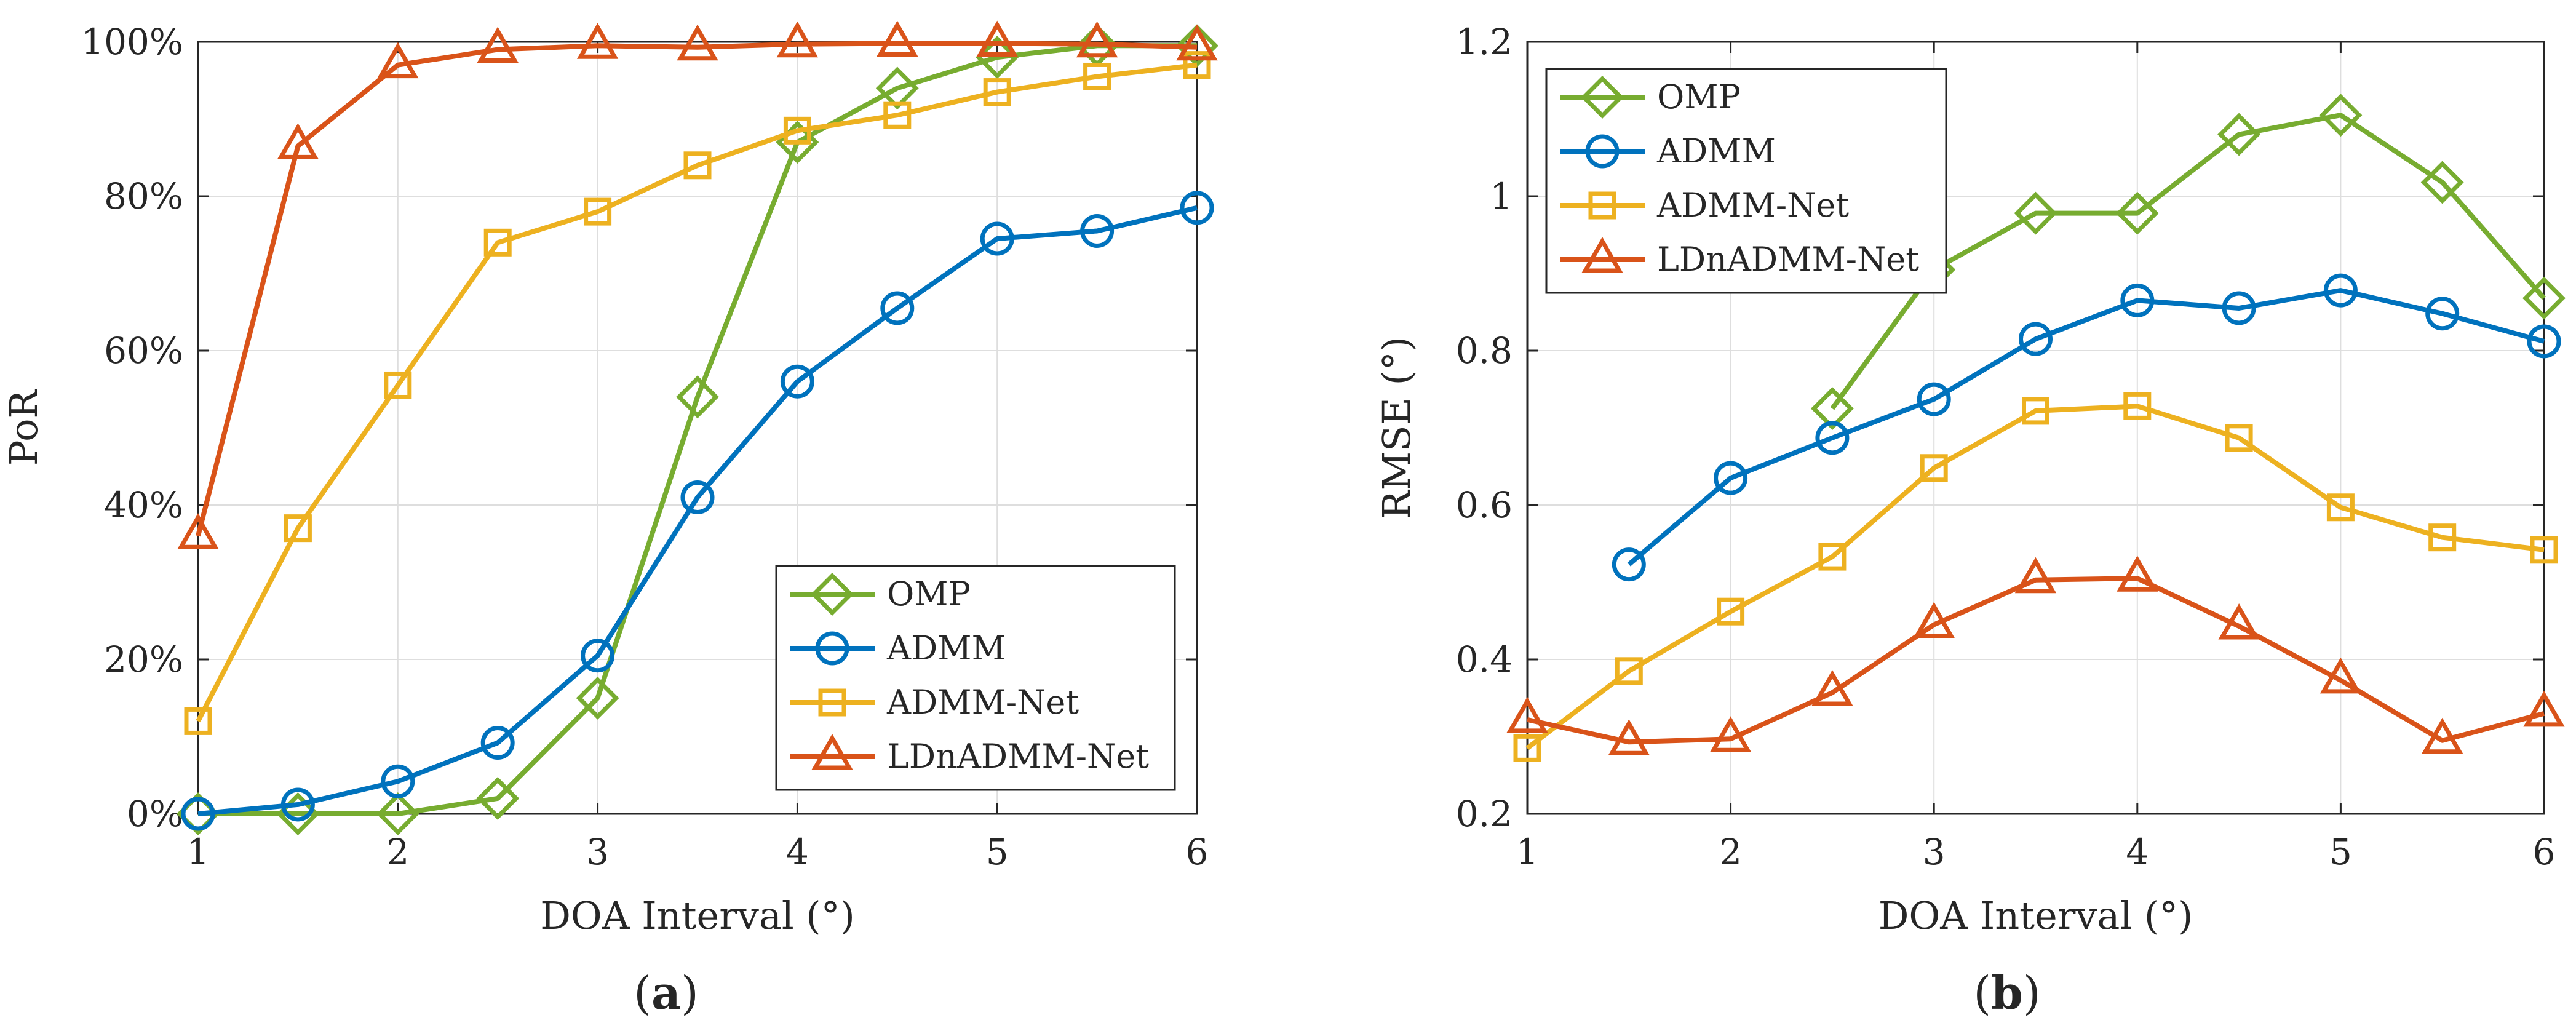 The width and height of the screenshot is (2576, 1031). Describe the element at coordinates (1934, 852) in the screenshot. I see `x-tick-label: 3` at that location.